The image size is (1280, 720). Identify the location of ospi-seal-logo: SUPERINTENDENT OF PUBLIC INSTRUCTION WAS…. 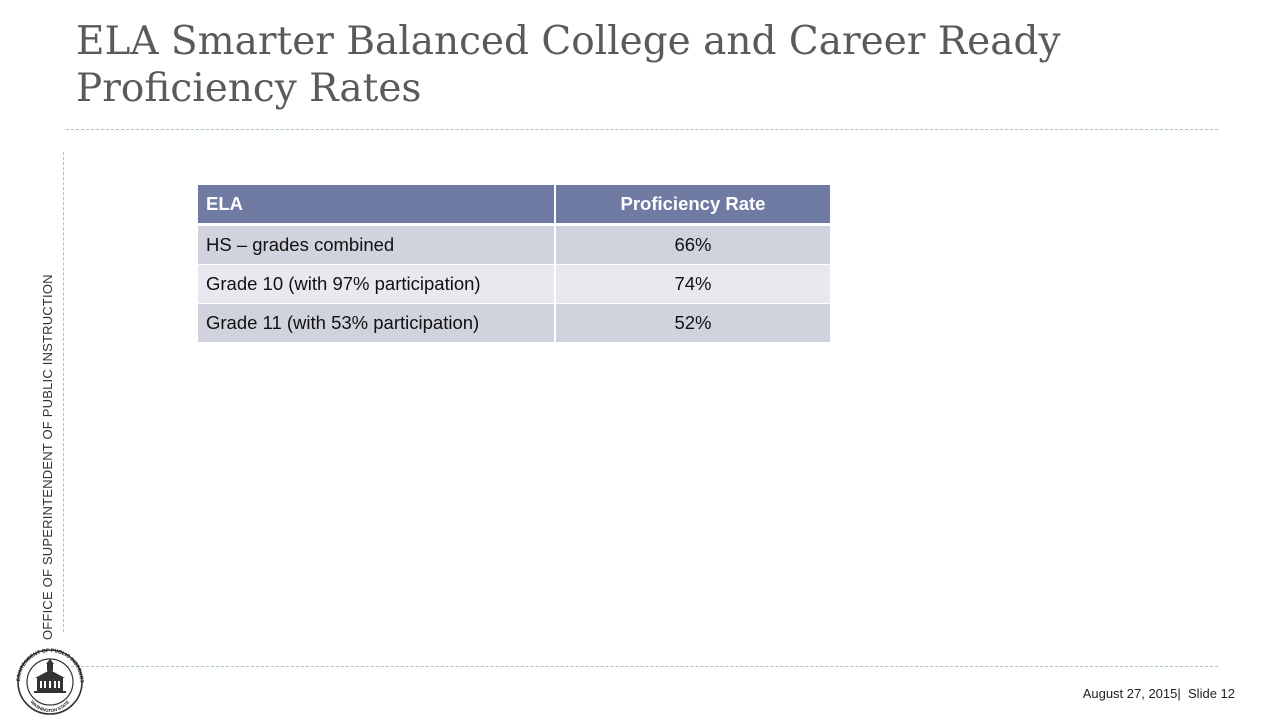
(47, 681).